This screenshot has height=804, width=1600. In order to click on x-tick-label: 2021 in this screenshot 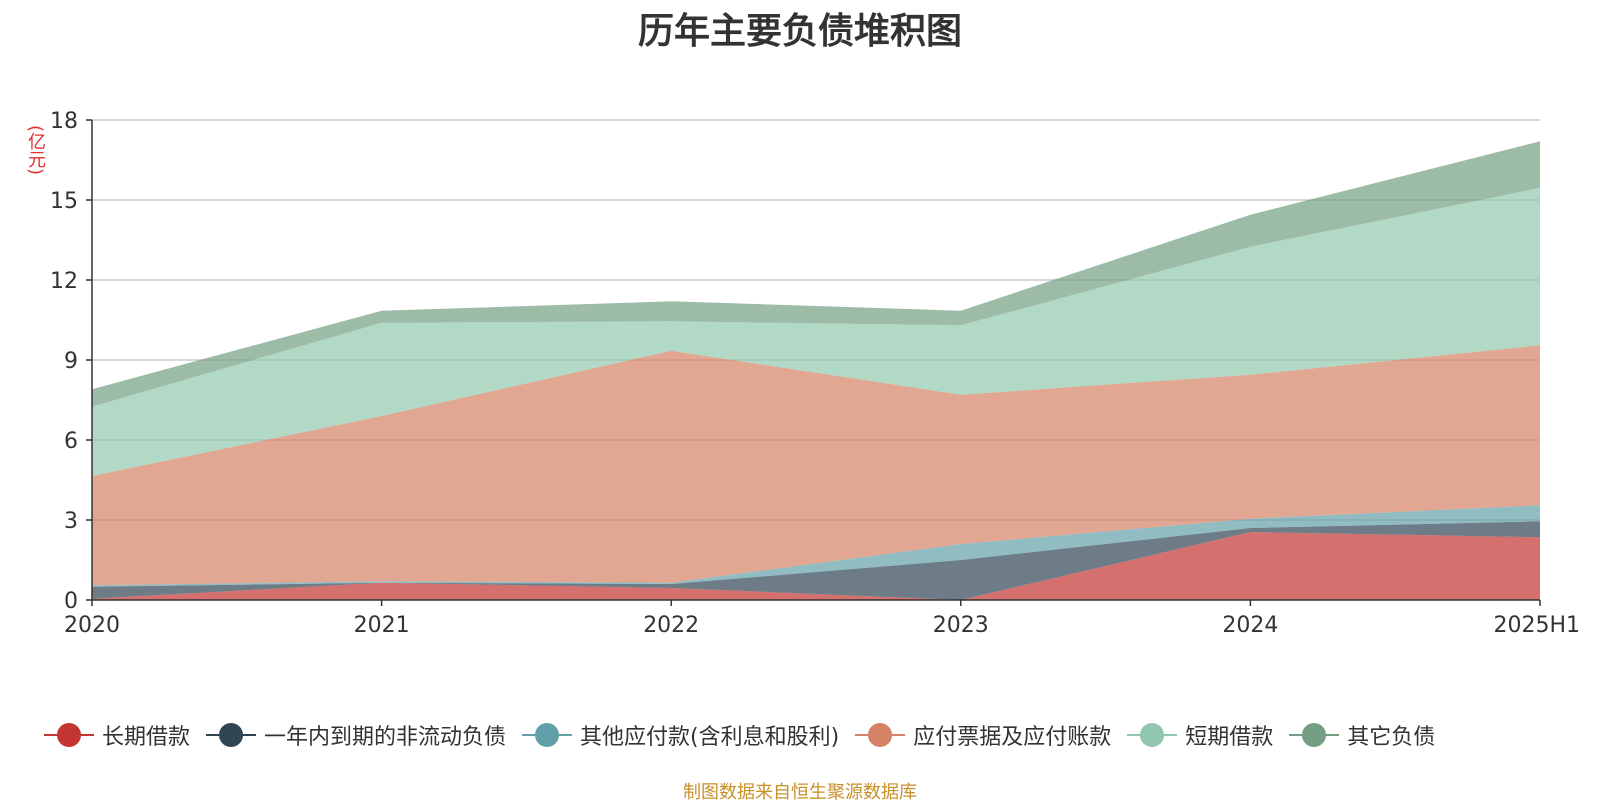, I will do `click(382, 625)`.